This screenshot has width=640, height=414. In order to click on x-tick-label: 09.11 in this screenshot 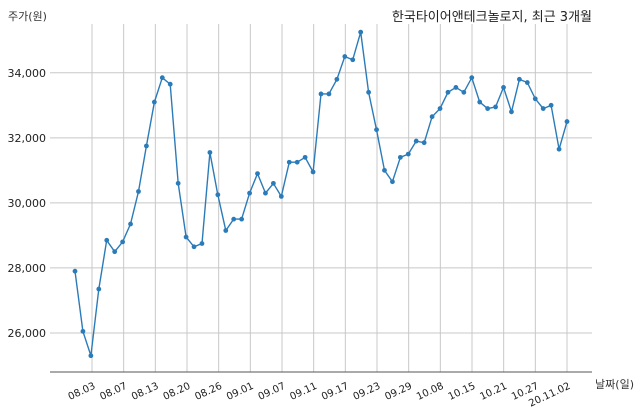, I will do `click(303, 392)`.